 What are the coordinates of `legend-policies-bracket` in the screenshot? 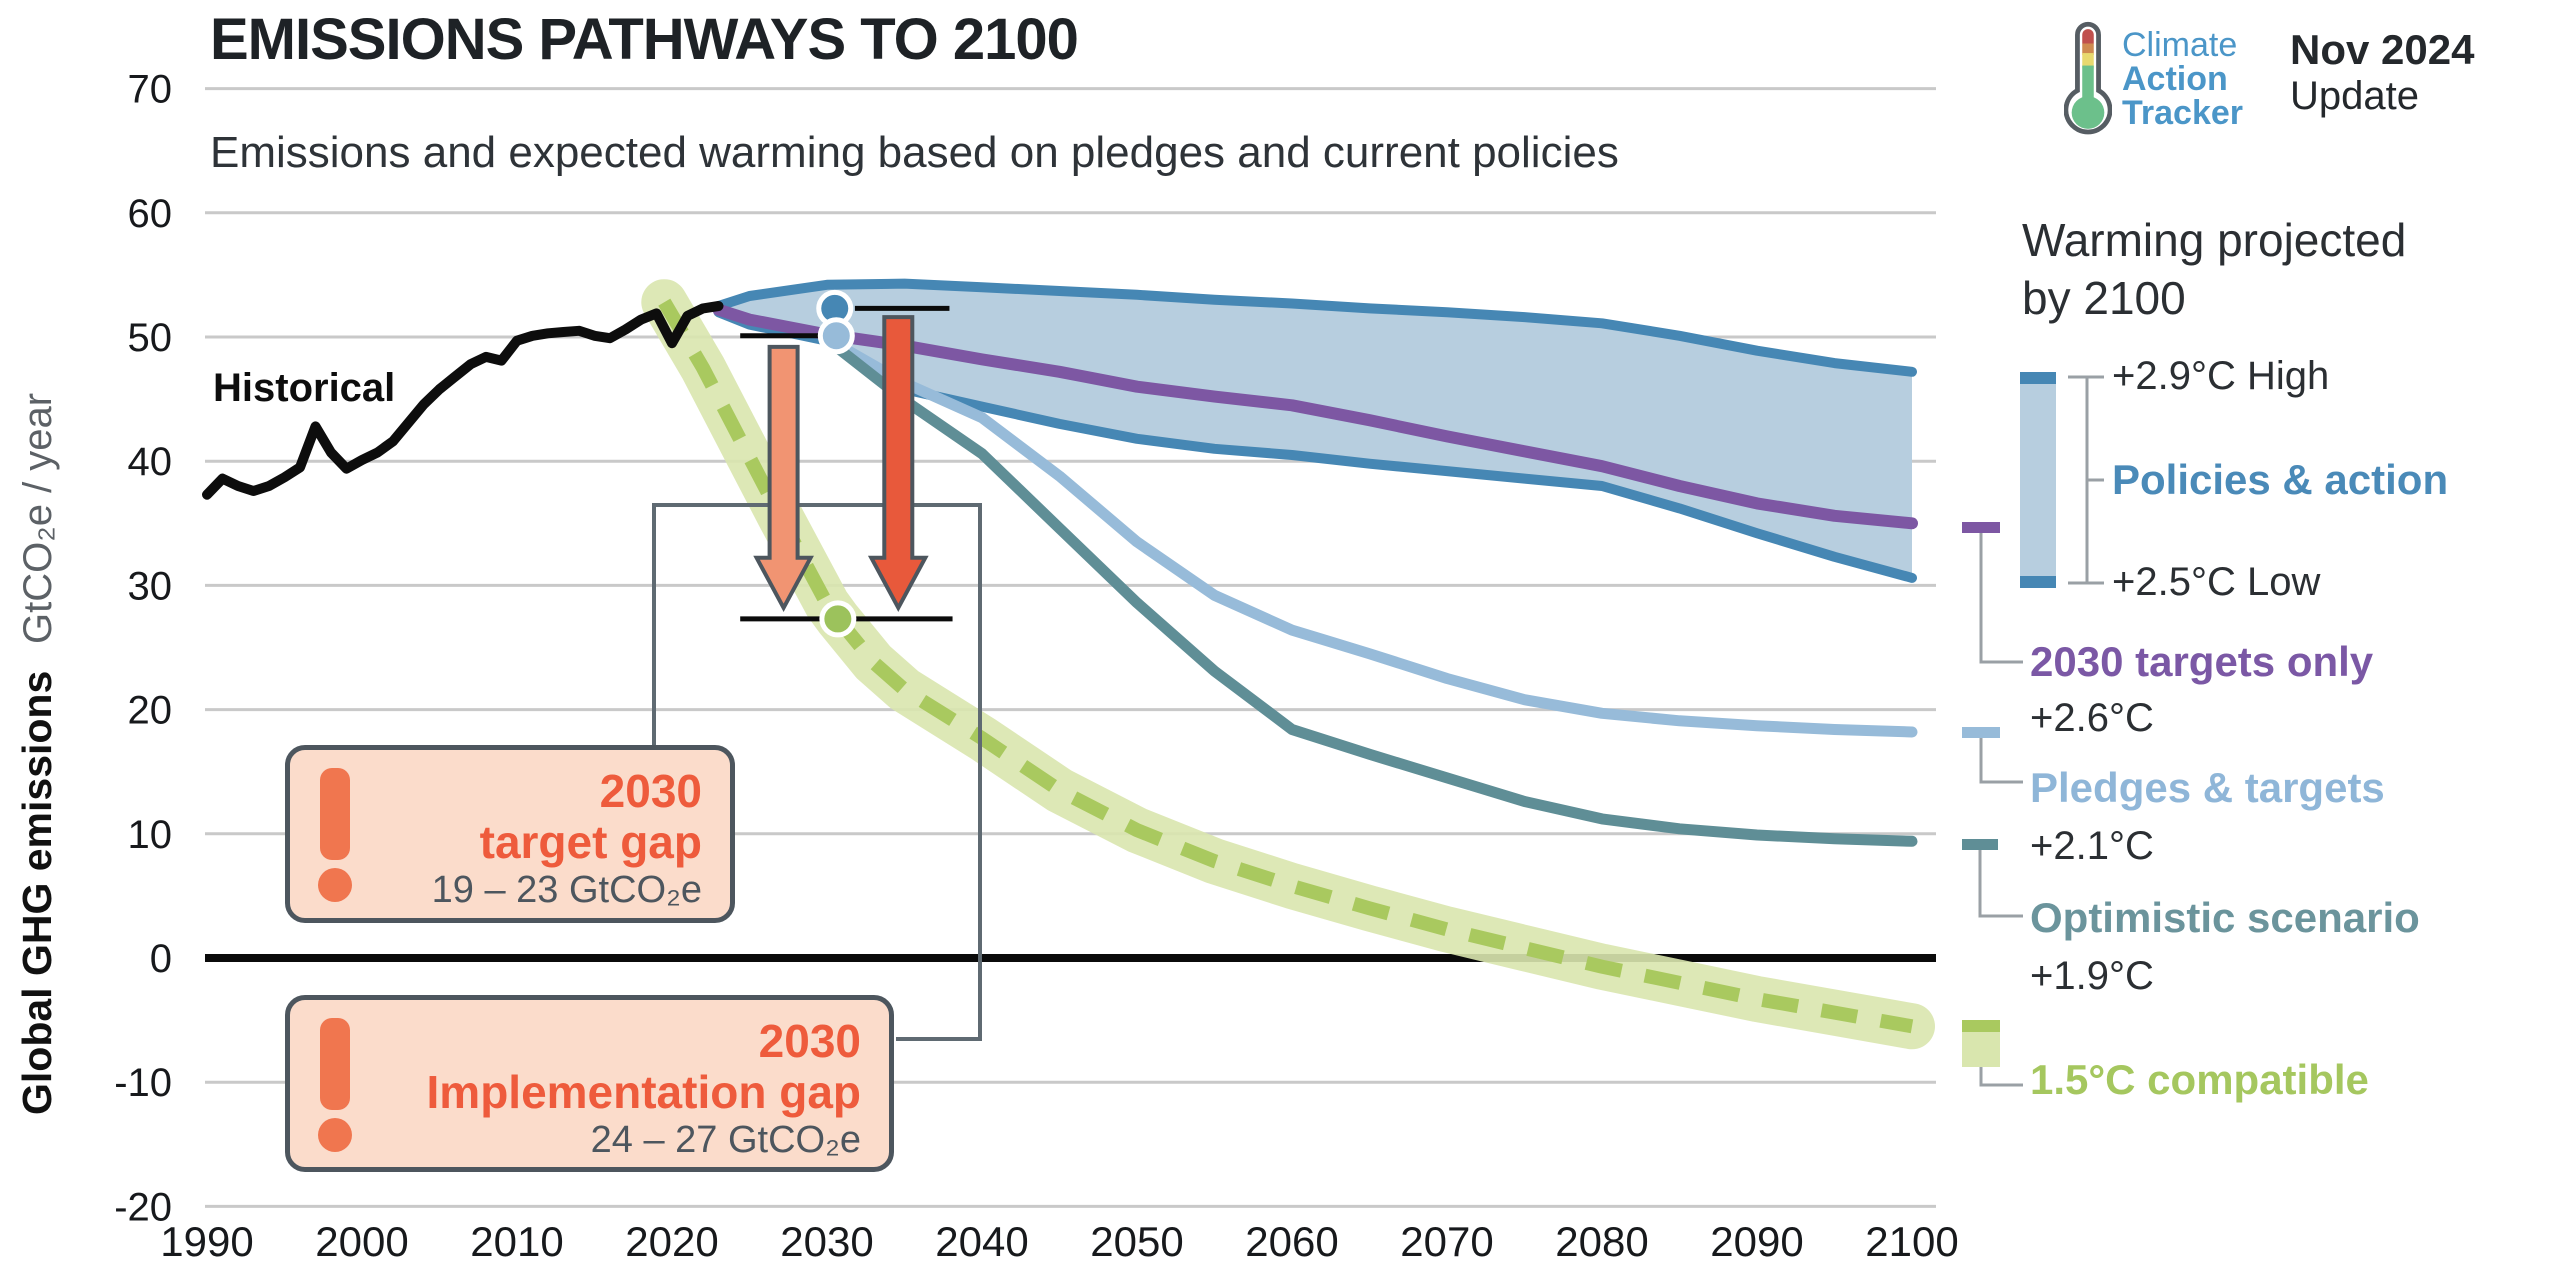 It's located at (2086, 480).